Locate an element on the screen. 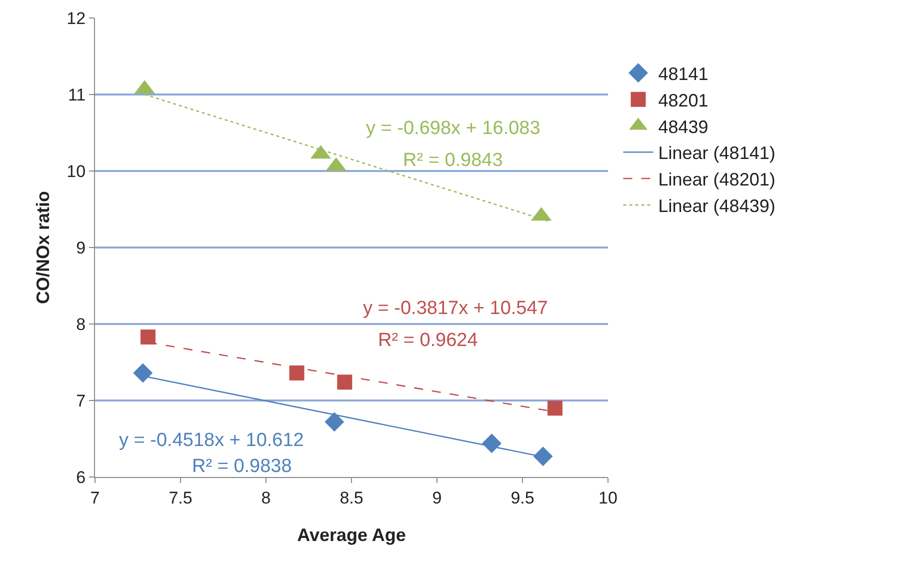  y-tick-label: 8 is located at coordinates (81, 324).